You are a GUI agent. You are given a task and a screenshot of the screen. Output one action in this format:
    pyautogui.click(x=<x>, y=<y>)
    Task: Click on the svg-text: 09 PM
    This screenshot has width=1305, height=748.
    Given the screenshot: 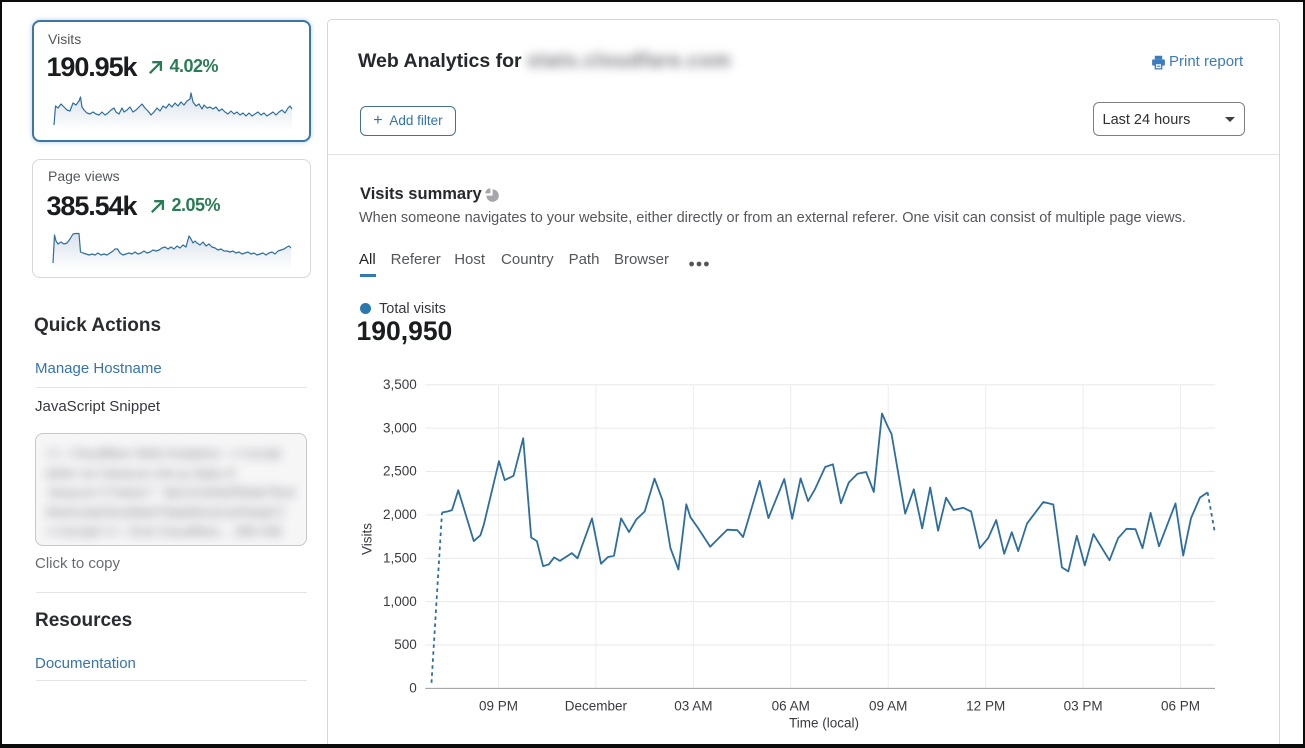 What is the action you would take?
    pyautogui.click(x=498, y=706)
    